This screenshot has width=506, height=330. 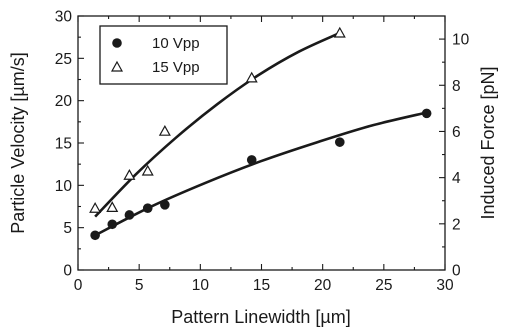 I want to click on y-axis-title: Particle Velocity [µm/s], so click(x=18, y=142).